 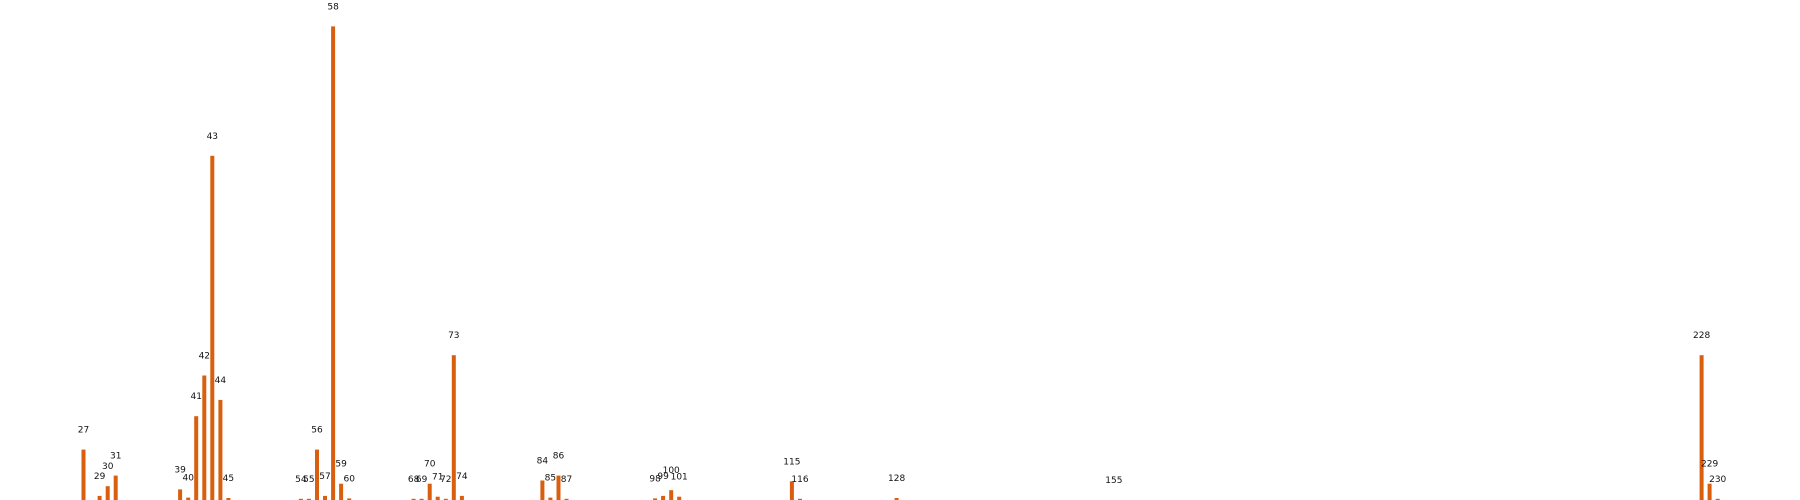 I want to click on bar-label-74: 74, so click(x=462, y=477).